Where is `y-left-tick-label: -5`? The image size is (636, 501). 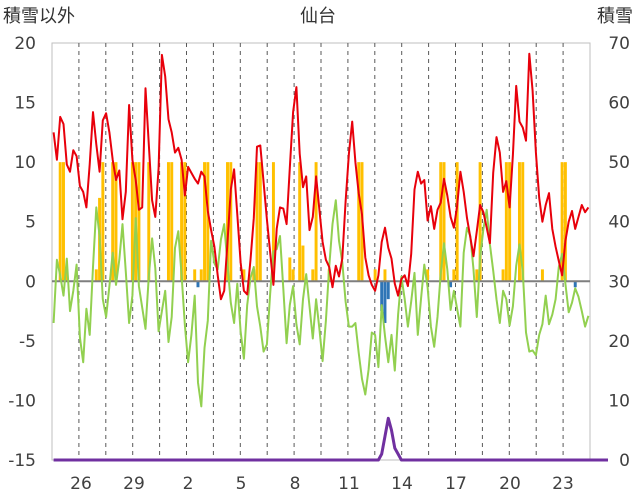
y-left-tick-label: -5 is located at coordinates (27, 342).